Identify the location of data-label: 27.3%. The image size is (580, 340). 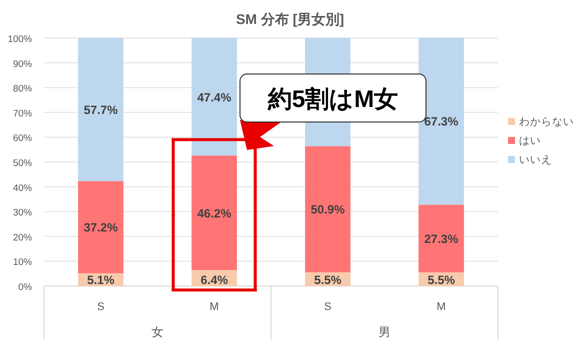
(441, 239).